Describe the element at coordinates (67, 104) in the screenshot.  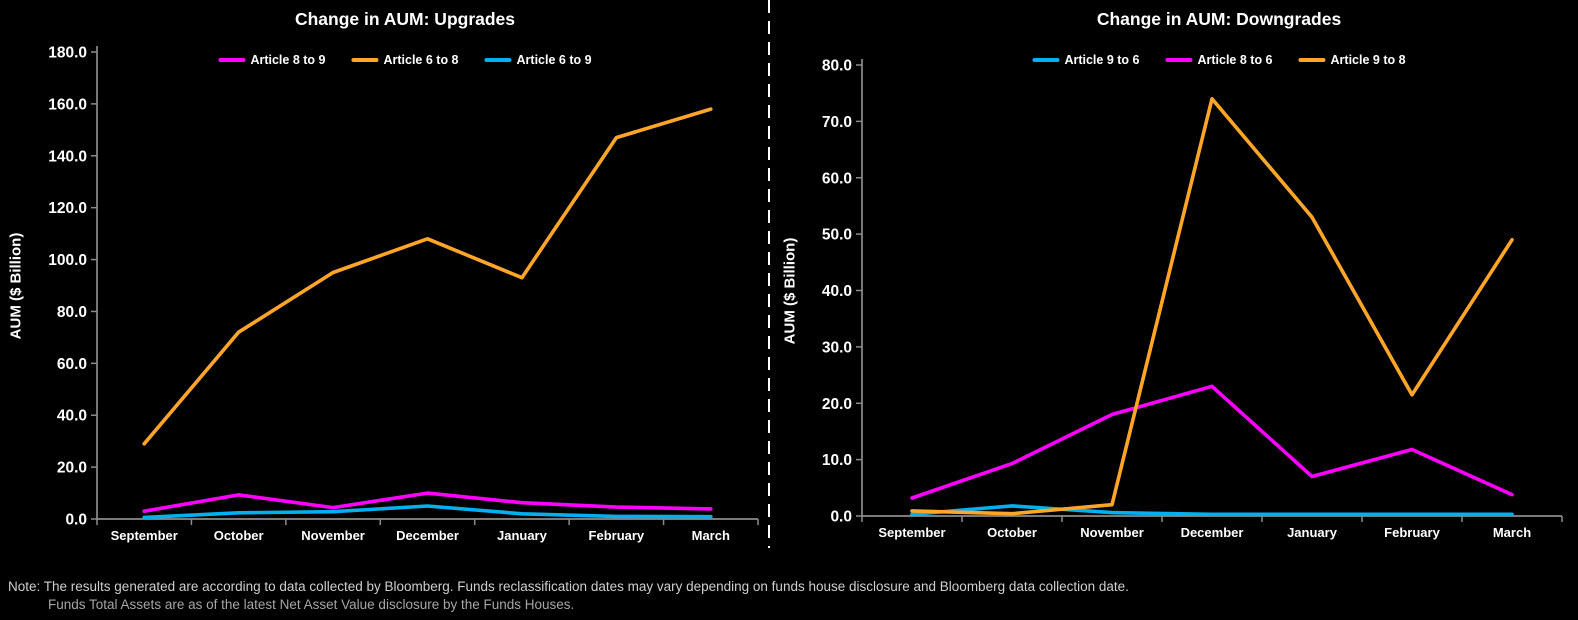
I see `y-tick-label: 160.0` at that location.